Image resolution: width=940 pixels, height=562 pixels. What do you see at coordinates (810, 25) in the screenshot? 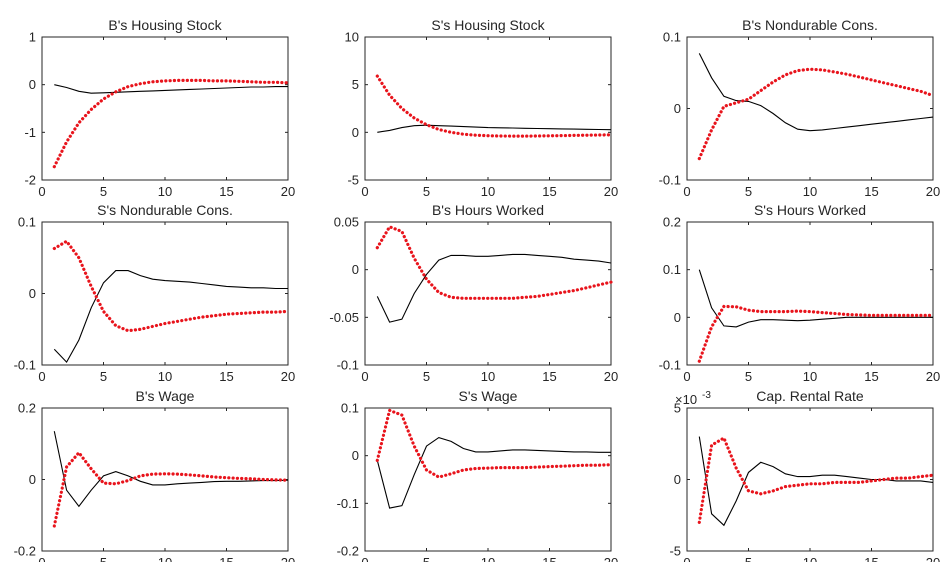
I see `subplot-title: B's Nondurable Cons.` at bounding box center [810, 25].